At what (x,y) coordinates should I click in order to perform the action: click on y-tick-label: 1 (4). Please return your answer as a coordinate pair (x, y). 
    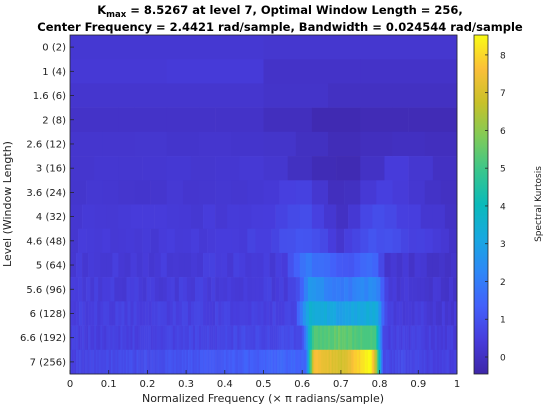
    Looking at the image, I should click on (54, 72).